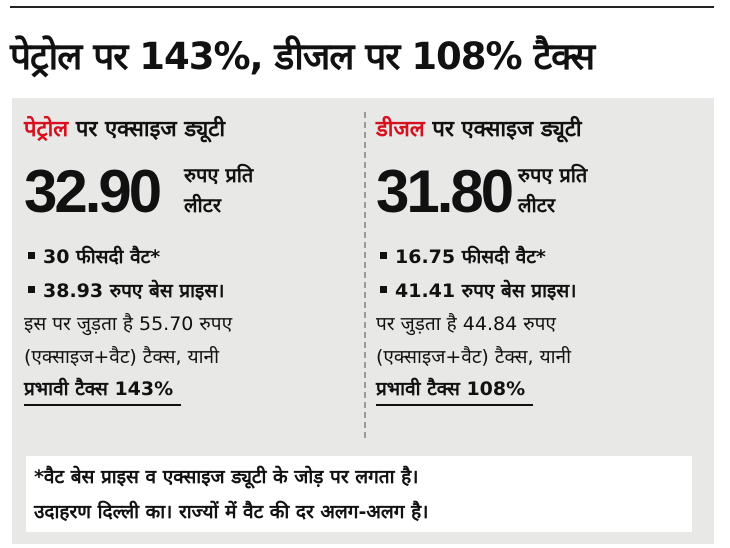 The height and width of the screenshot is (548, 730). What do you see at coordinates (474, 357) in the screenshot?
I see `diesel-para-line2: (एक्साइज+वैट) टैक्स, यानी` at bounding box center [474, 357].